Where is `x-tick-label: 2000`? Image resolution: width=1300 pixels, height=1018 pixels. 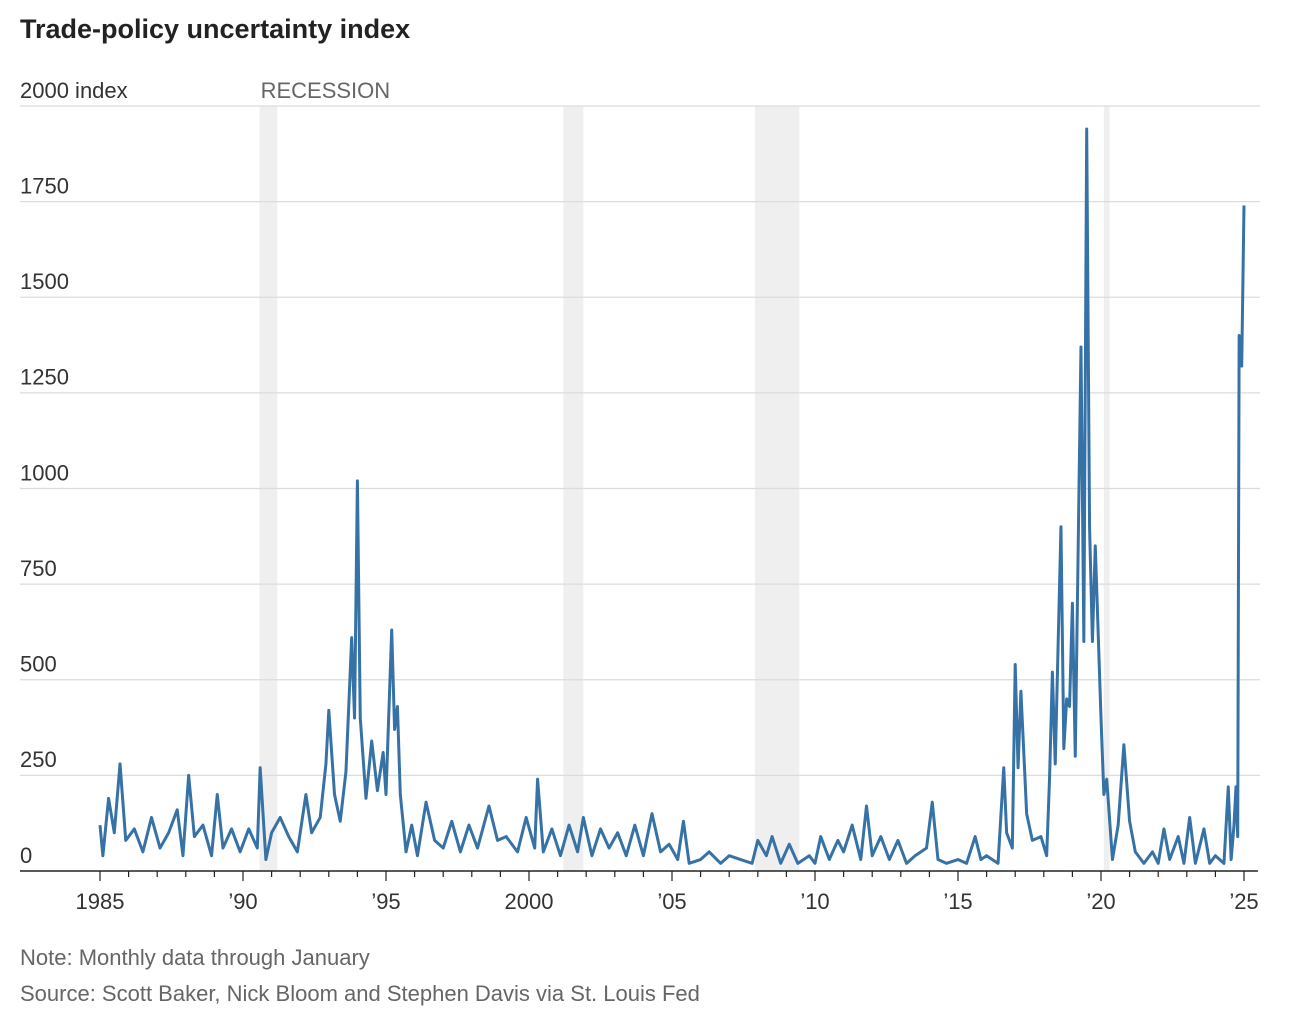
x-tick-label: 2000 is located at coordinates (529, 901).